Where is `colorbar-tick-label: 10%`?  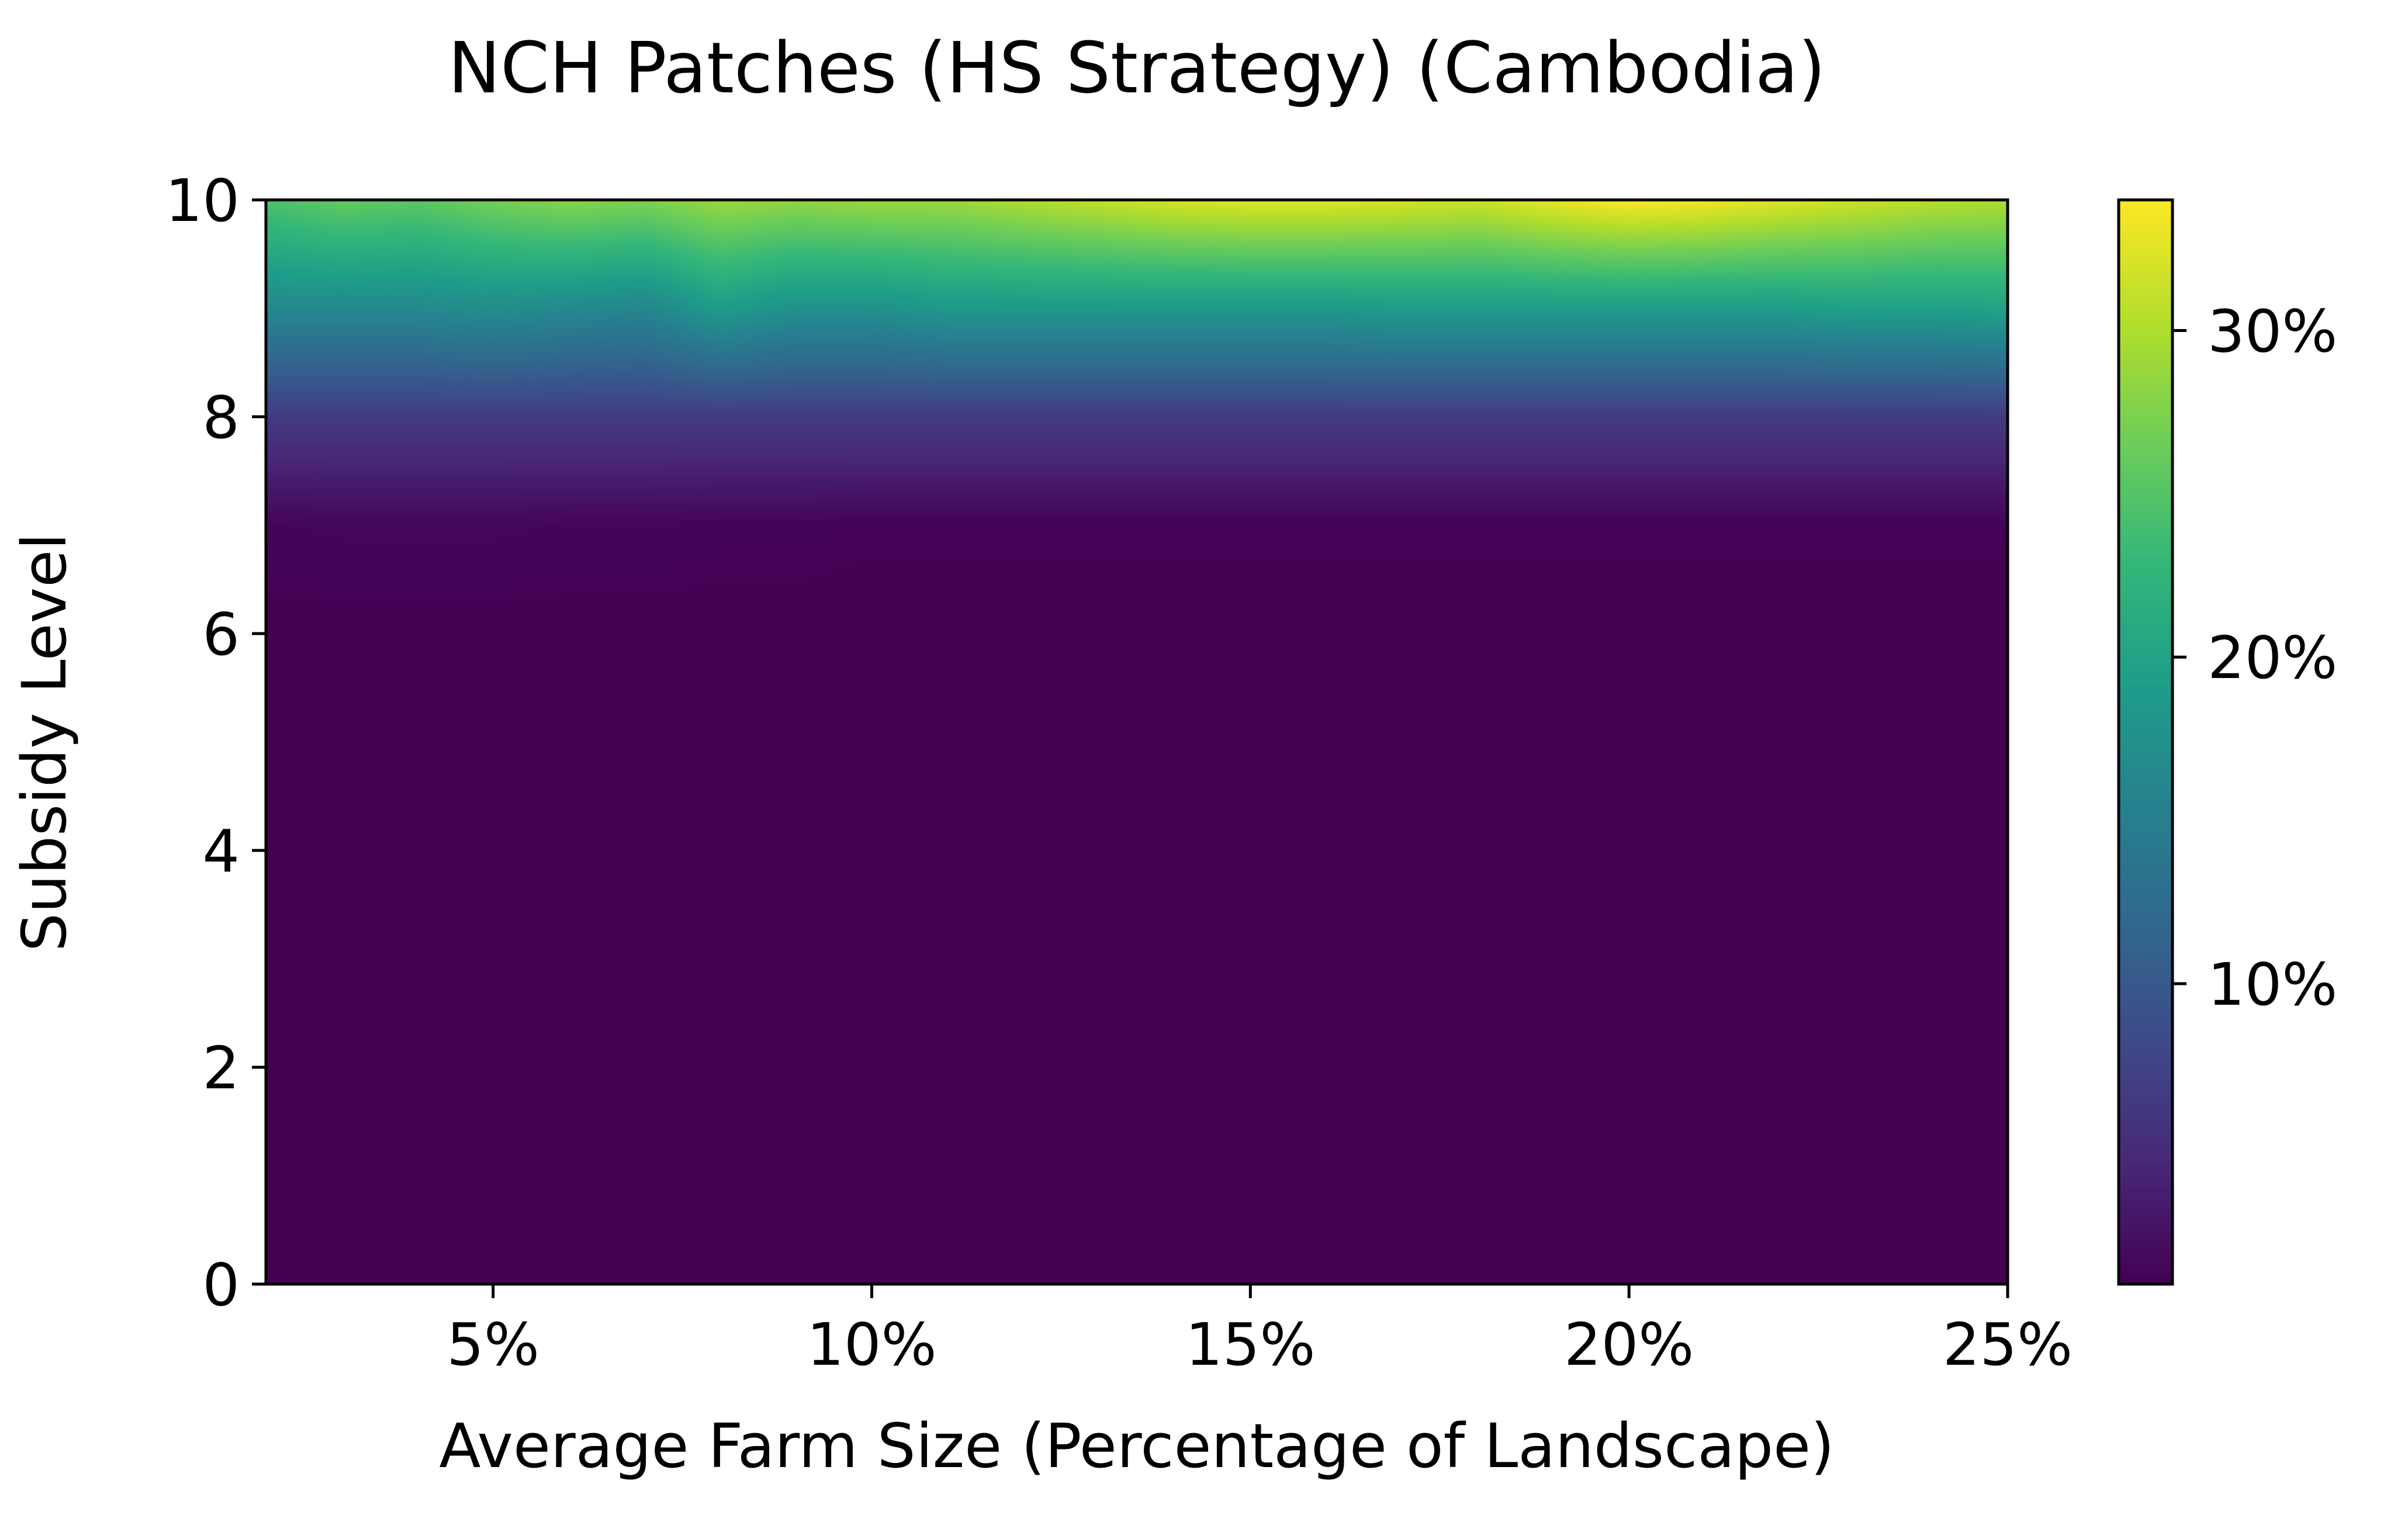
colorbar-tick-label: 10% is located at coordinates (2272, 984).